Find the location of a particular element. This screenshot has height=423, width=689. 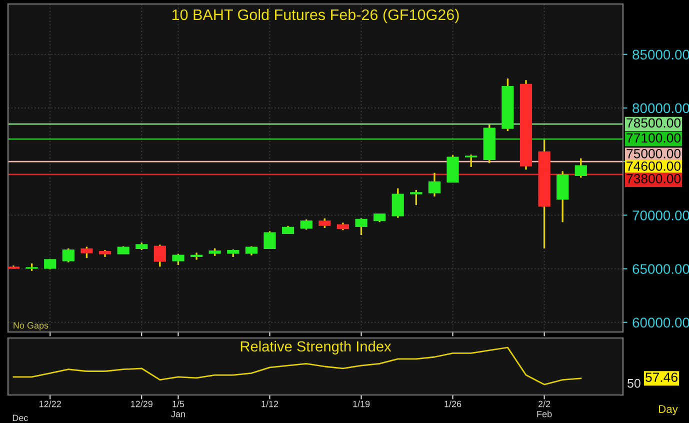

ref-line-label: 73800.00 is located at coordinates (653, 179).